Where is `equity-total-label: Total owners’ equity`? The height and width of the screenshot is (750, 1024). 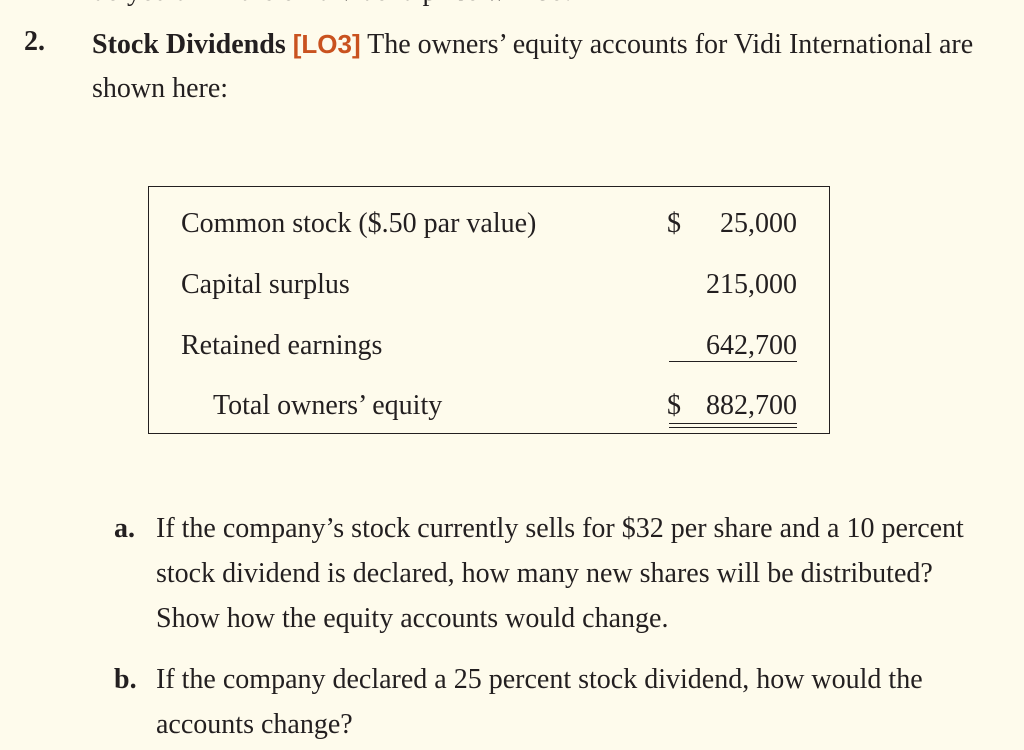
equity-total-label: Total owners’ equity is located at coordinates (328, 405).